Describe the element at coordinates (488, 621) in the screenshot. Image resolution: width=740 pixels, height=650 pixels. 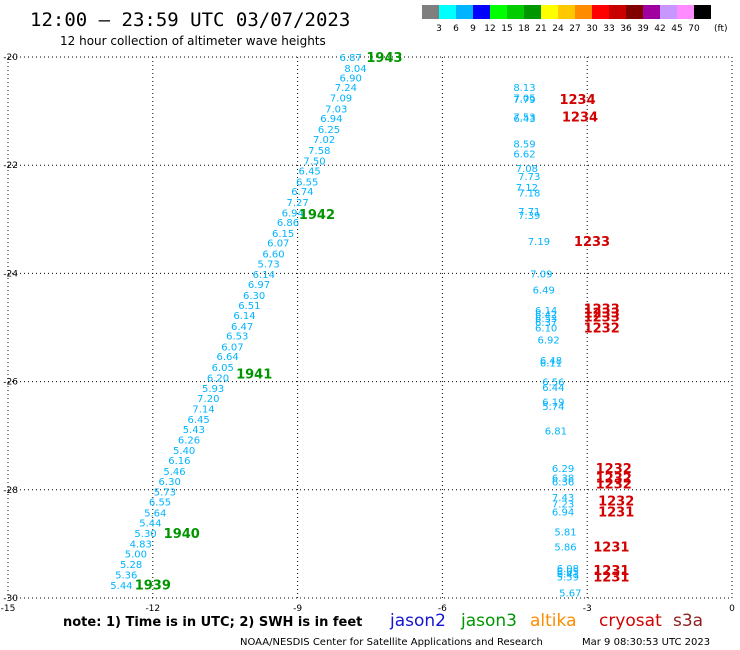
I see `legend-entry-jason3: jason3` at that location.